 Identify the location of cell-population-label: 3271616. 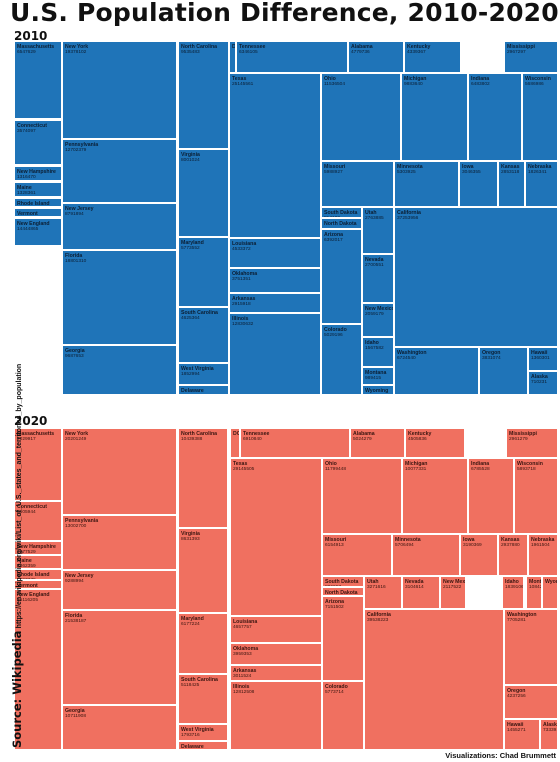
(376, 587).